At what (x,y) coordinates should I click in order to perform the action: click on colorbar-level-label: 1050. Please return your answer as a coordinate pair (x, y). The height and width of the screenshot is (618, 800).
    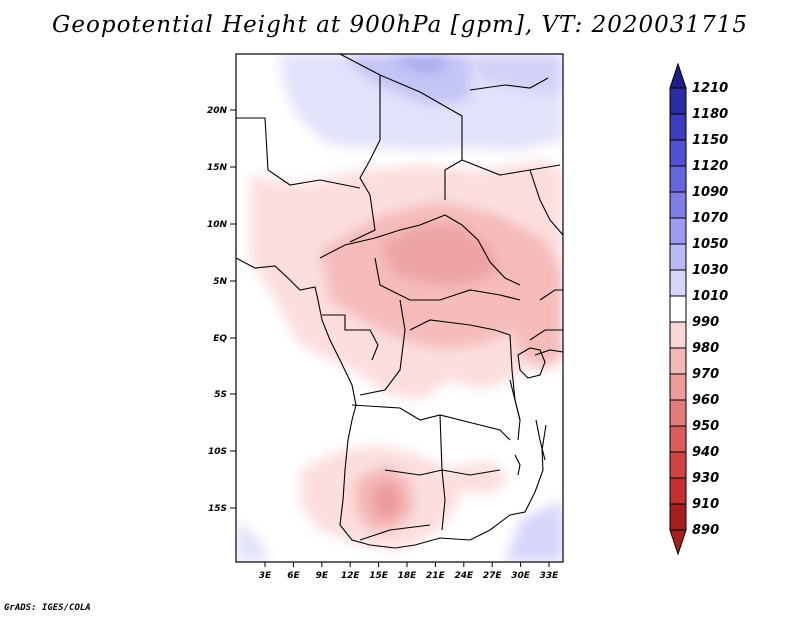
    Looking at the image, I should click on (710, 244).